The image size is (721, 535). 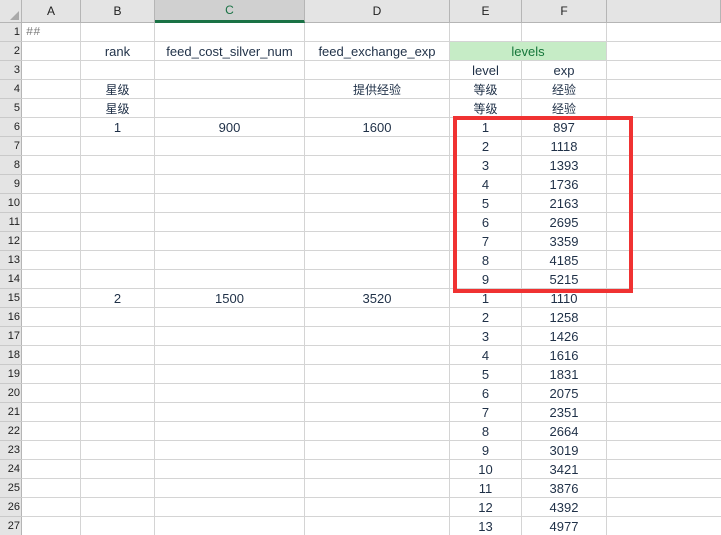 I want to click on cell-a3, so click(x=51, y=70).